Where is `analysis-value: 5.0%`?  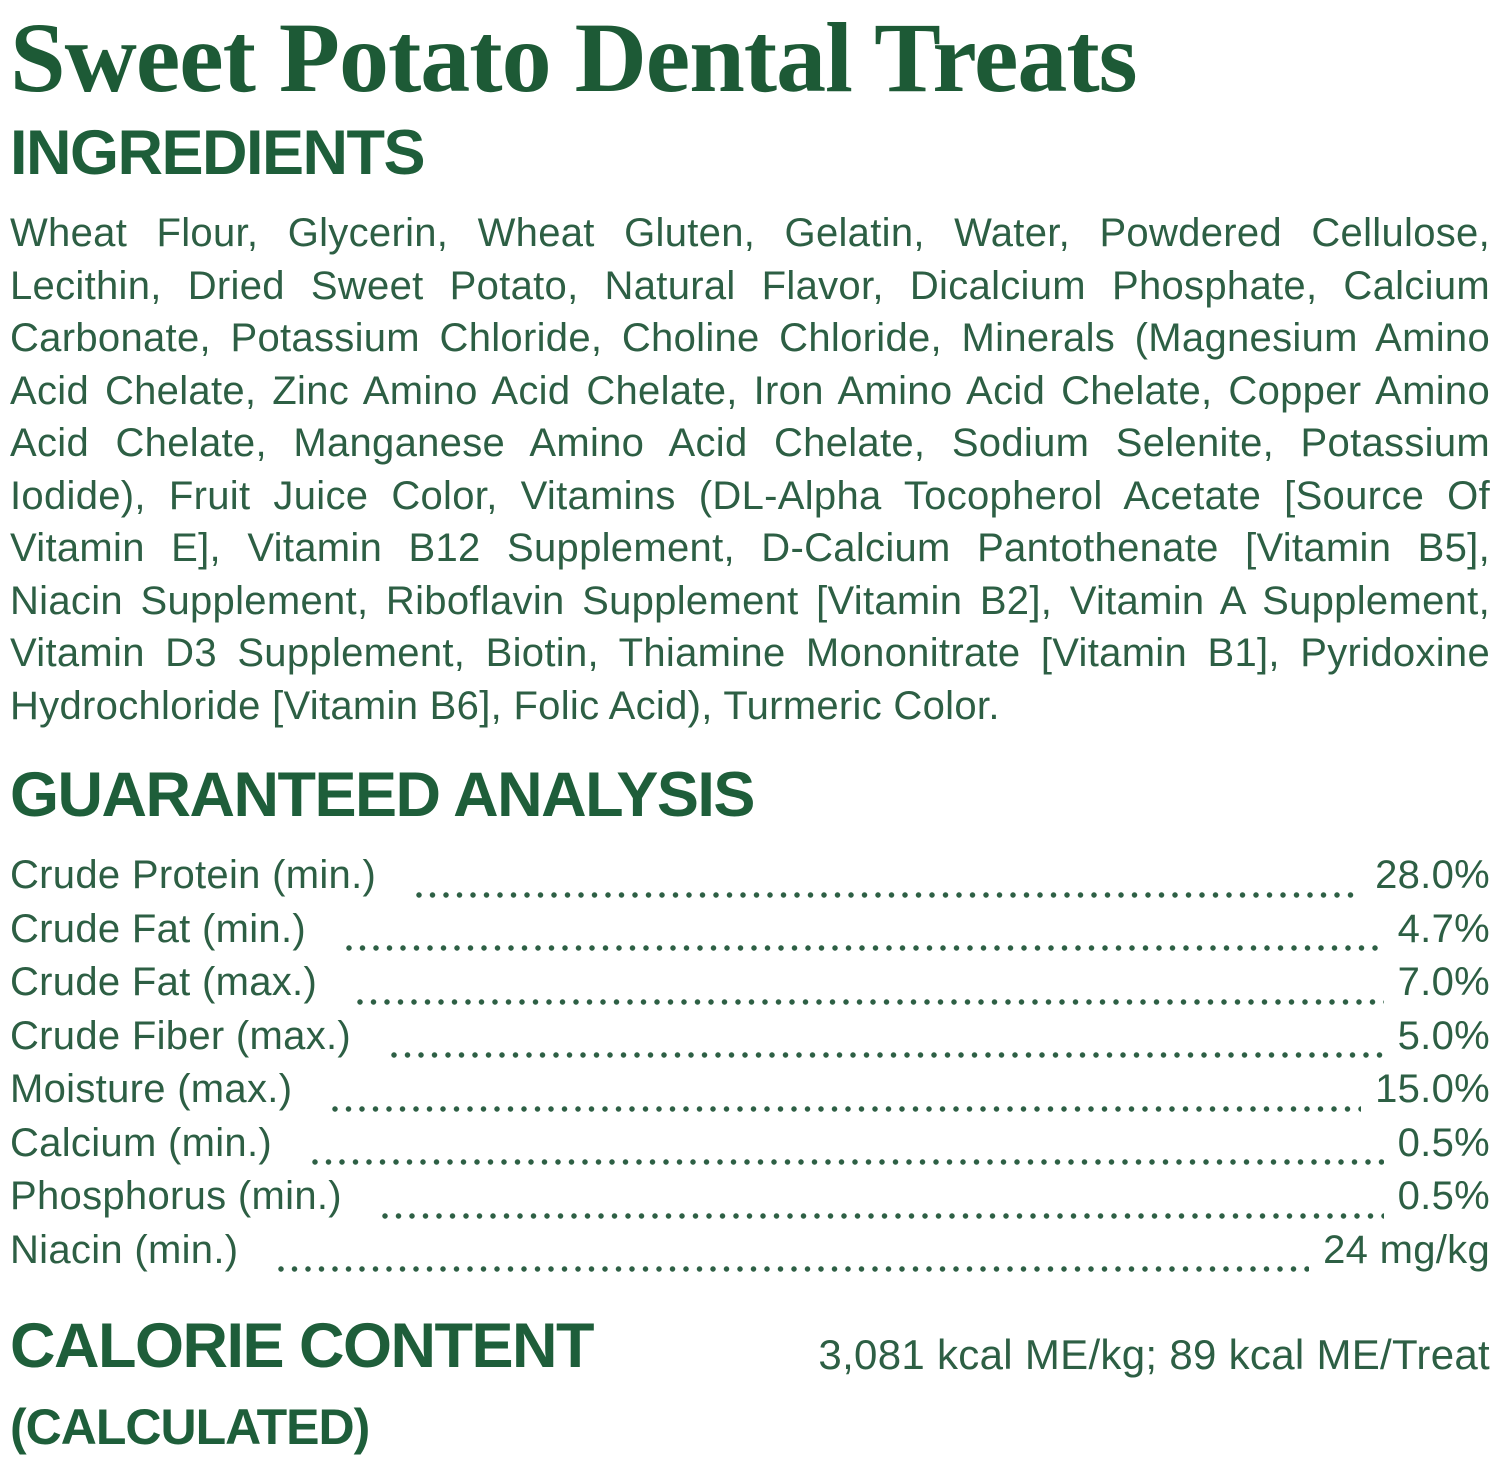
analysis-value: 5.0% is located at coordinates (1443, 1035).